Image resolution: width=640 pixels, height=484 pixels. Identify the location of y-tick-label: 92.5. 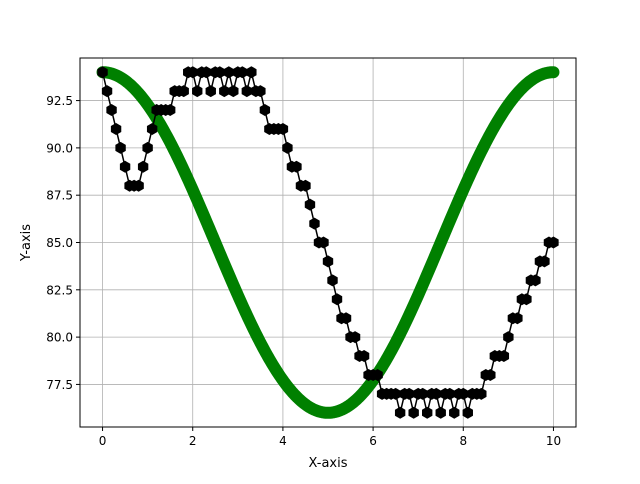
(59, 101).